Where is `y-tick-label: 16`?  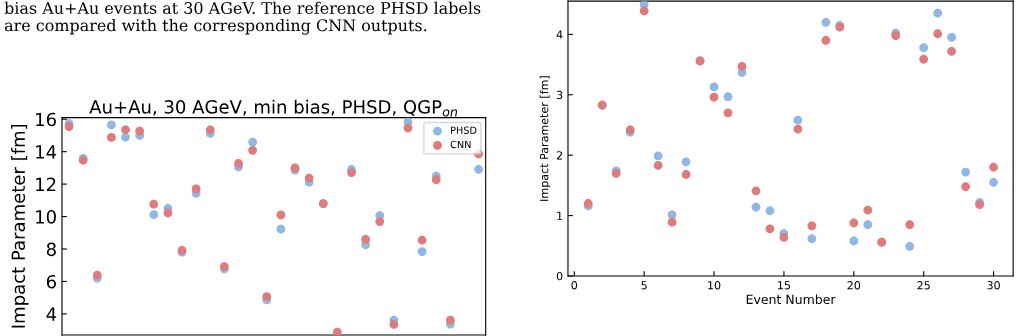 y-tick-label: 16 is located at coordinates (46, 119).